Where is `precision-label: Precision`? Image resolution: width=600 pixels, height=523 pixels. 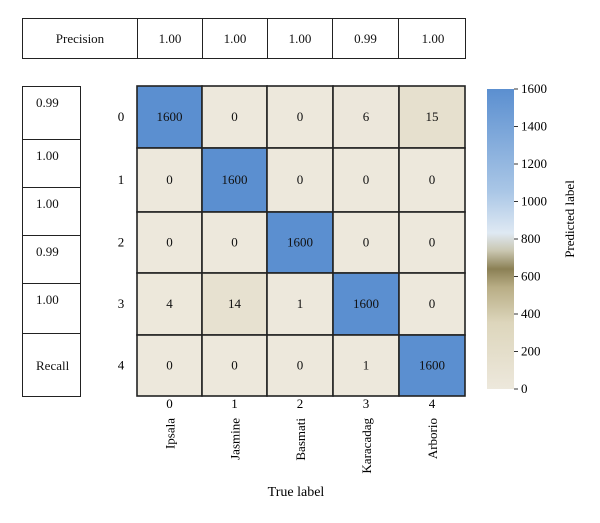 precision-label: Precision is located at coordinates (80, 38).